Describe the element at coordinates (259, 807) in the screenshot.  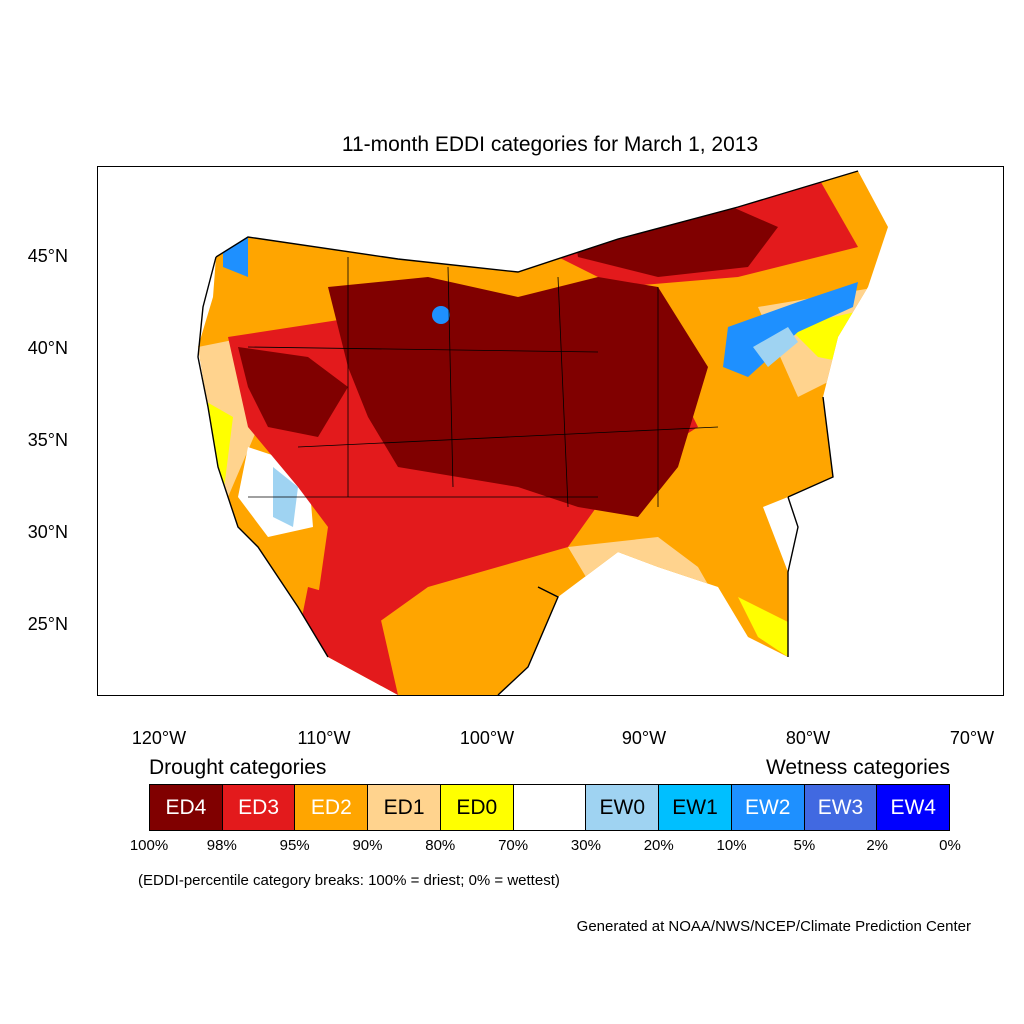
I see `legend-cell-ed3: ED3` at that location.